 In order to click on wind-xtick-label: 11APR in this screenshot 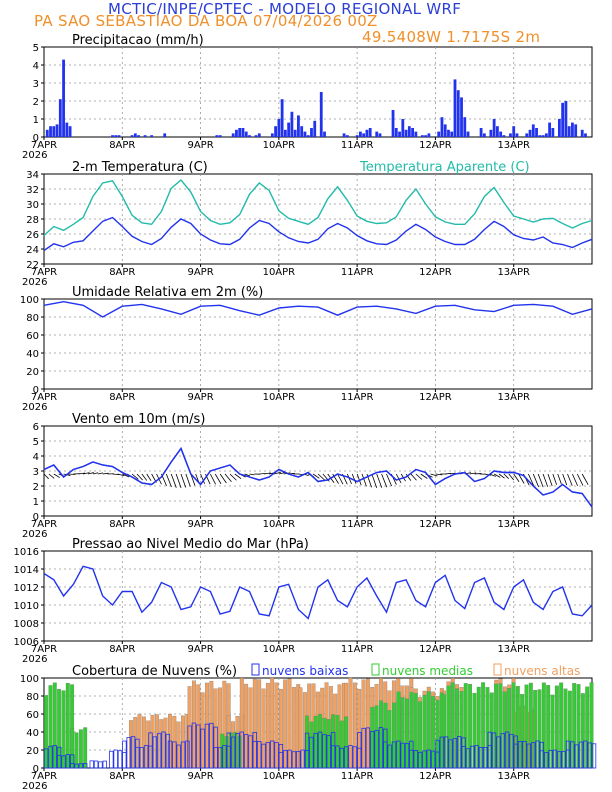, I will do `click(357, 524)`.